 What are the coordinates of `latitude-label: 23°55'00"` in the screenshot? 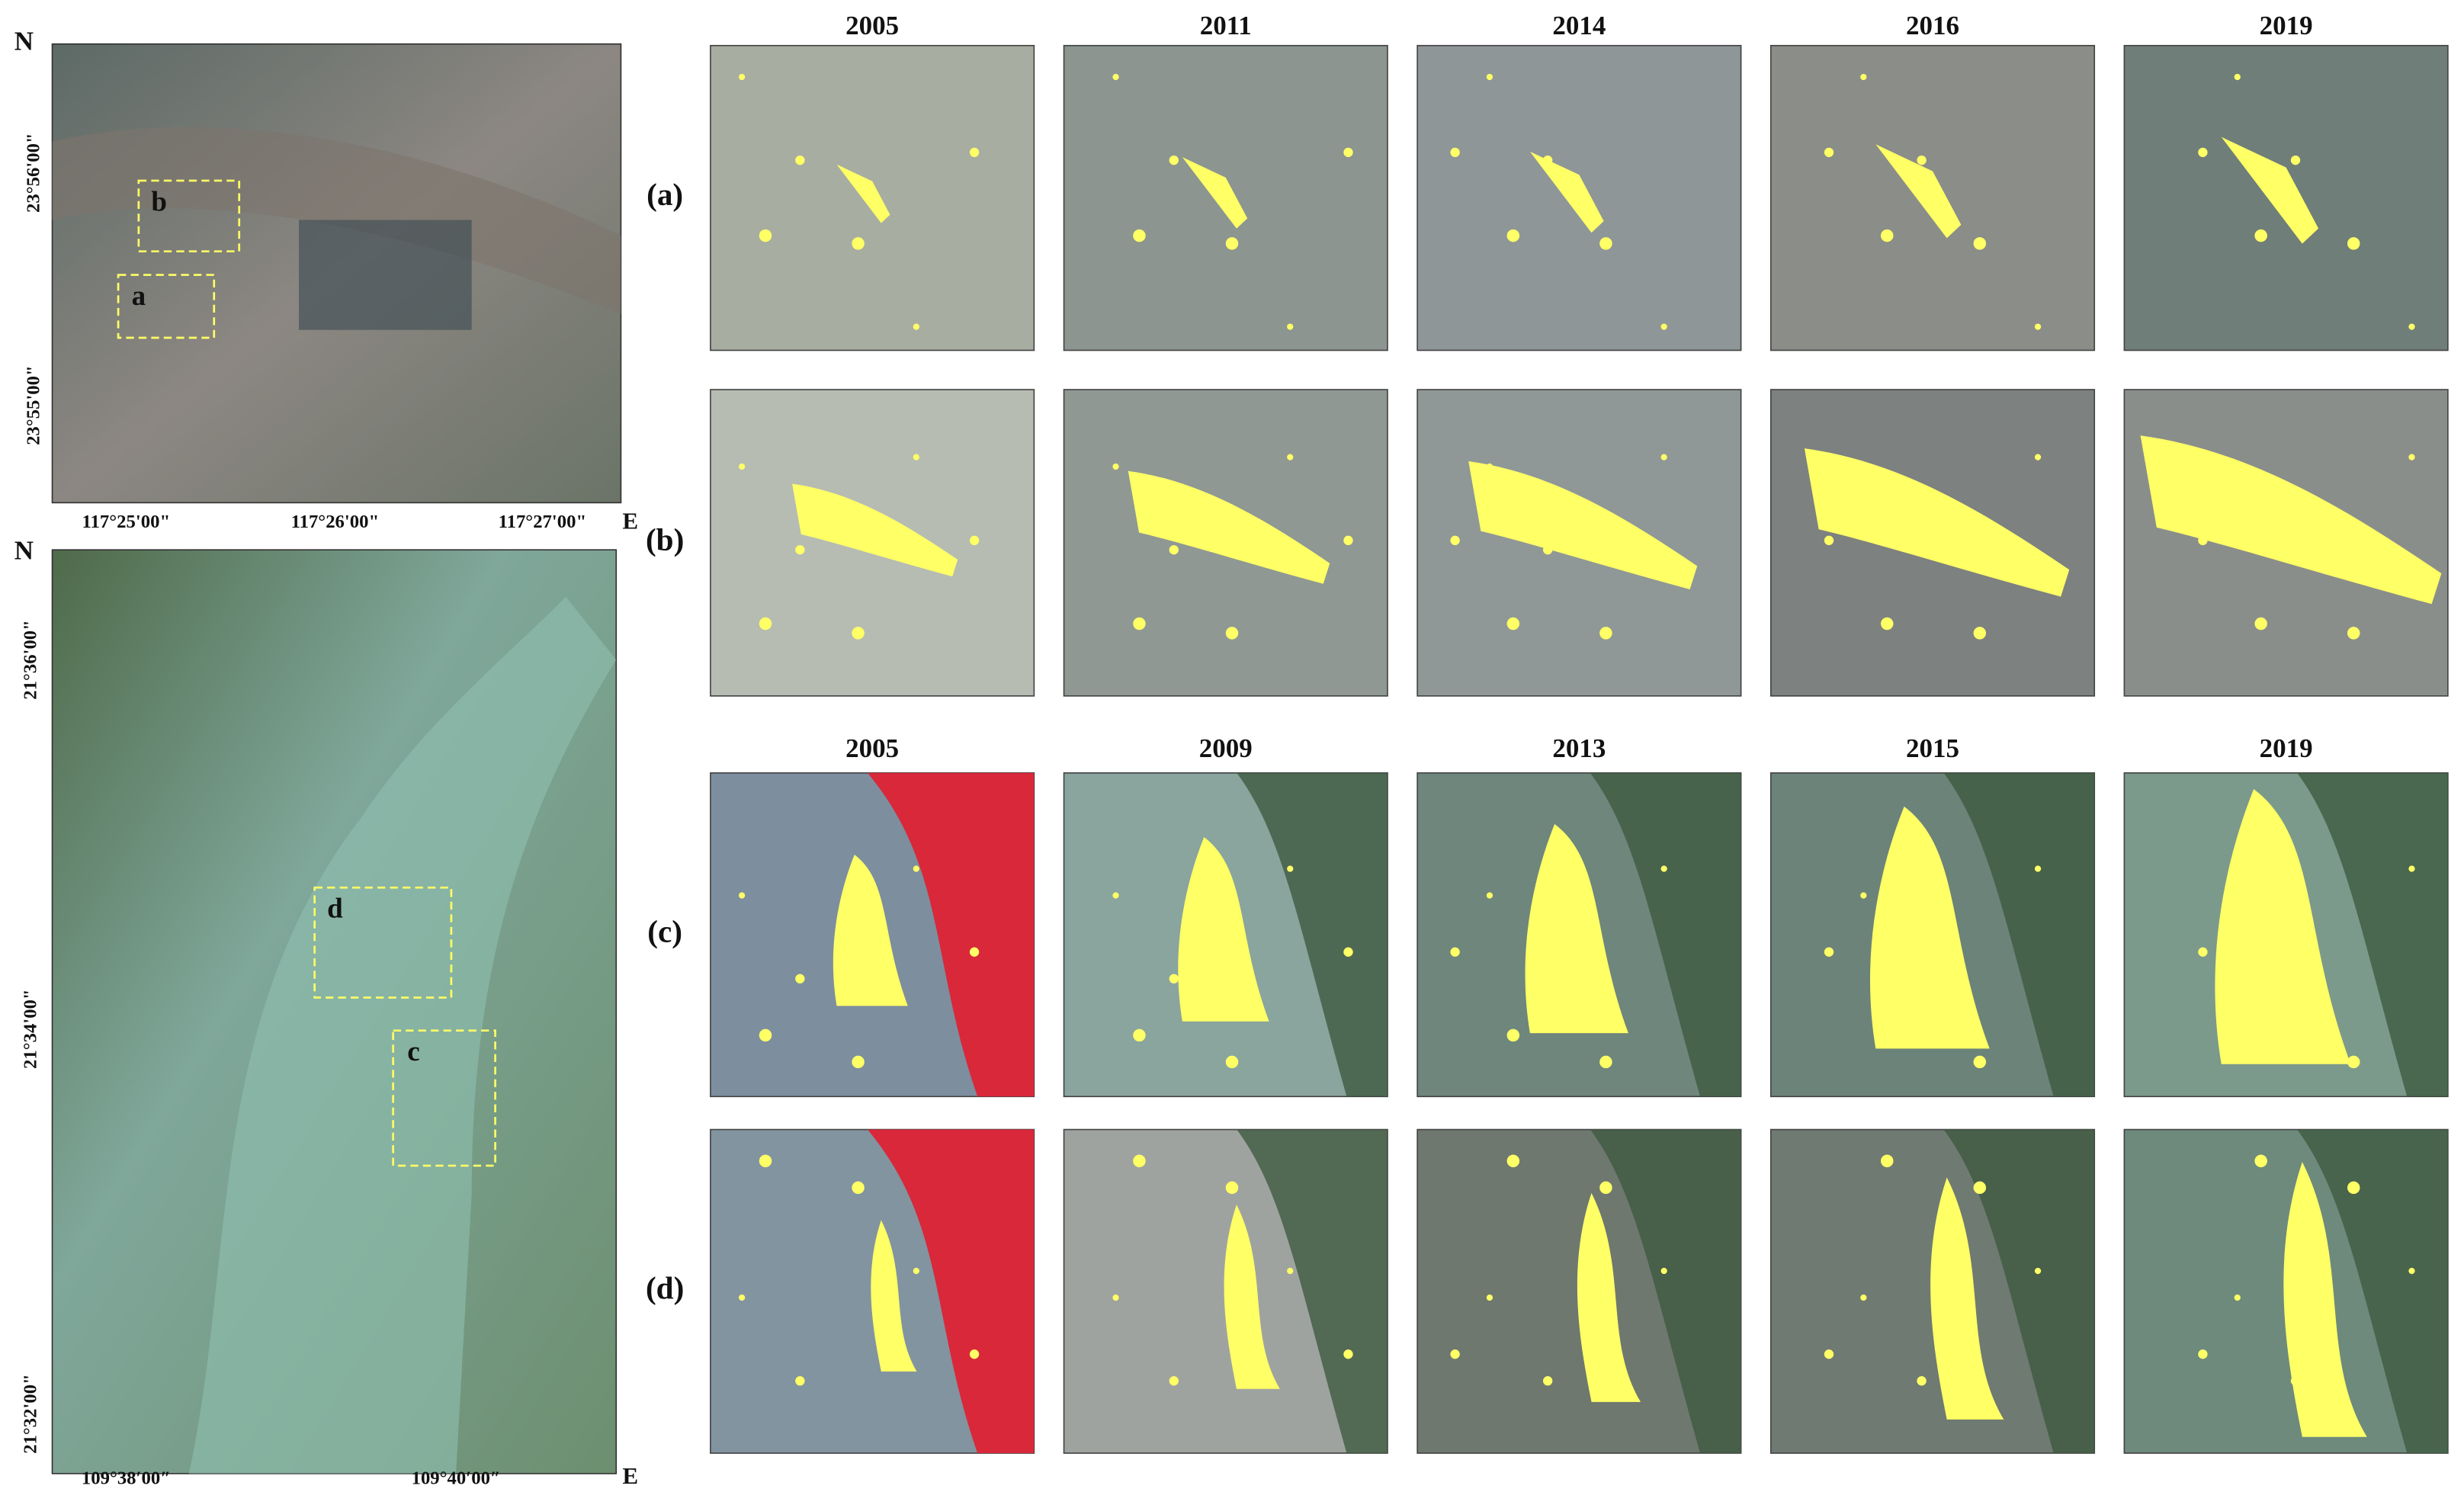 It's located at (34, 405).